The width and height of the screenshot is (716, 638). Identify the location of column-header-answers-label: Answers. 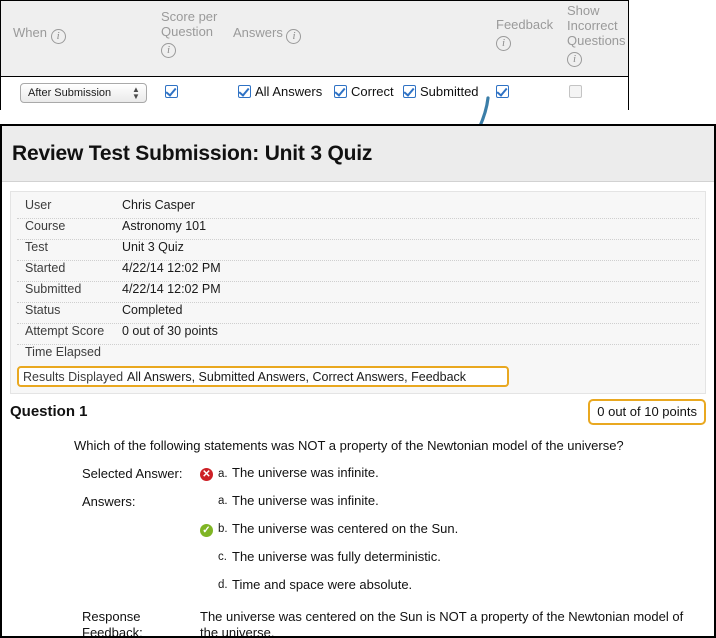
(258, 32).